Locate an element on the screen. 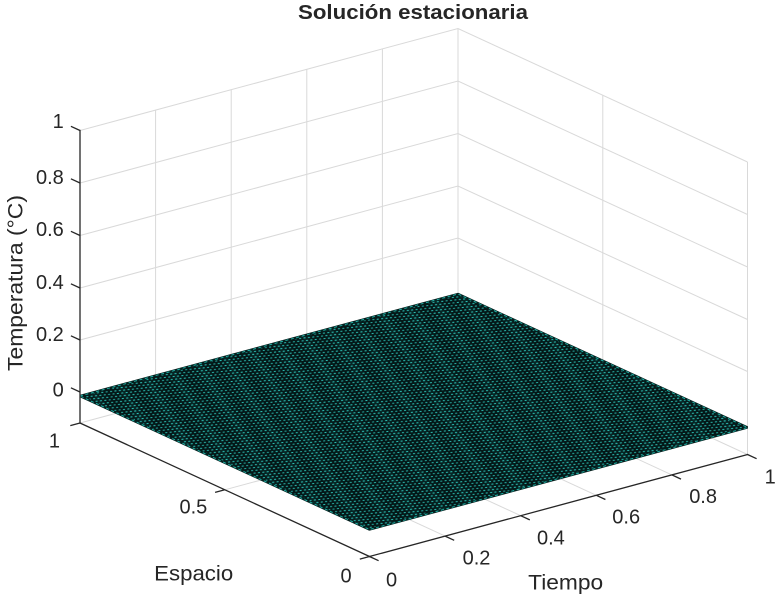 This screenshot has height=599, width=776. svg-text: 0.5 is located at coordinates (193, 508).